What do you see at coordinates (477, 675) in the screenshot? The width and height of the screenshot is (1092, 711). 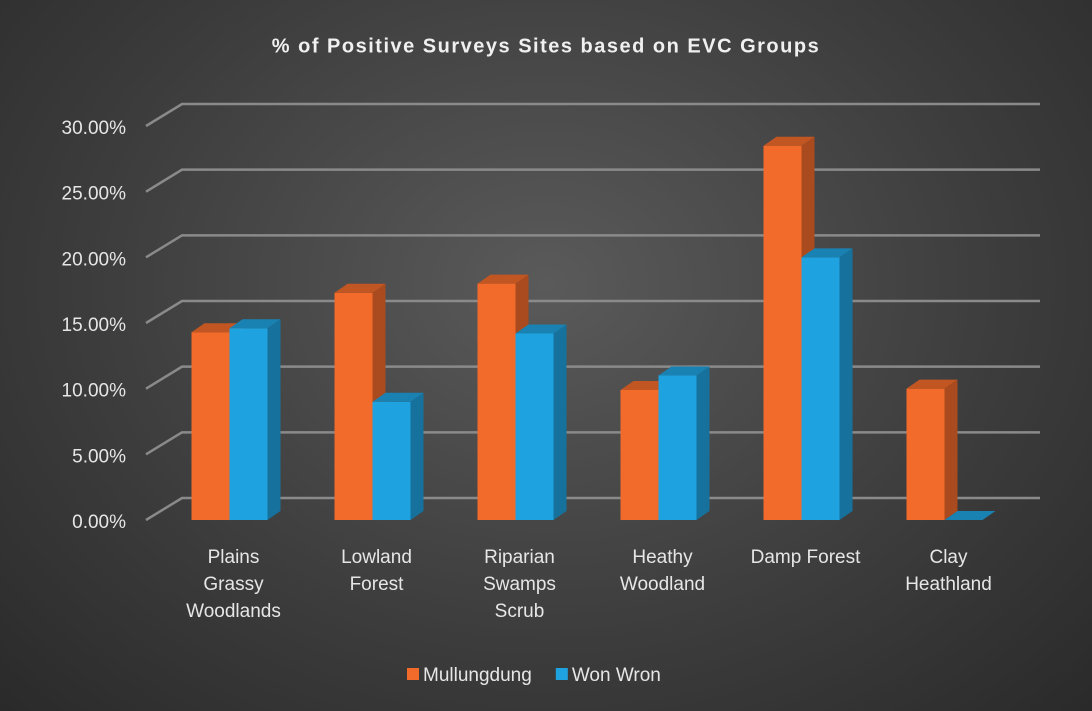 I see `legend-label: Mullungdung` at bounding box center [477, 675].